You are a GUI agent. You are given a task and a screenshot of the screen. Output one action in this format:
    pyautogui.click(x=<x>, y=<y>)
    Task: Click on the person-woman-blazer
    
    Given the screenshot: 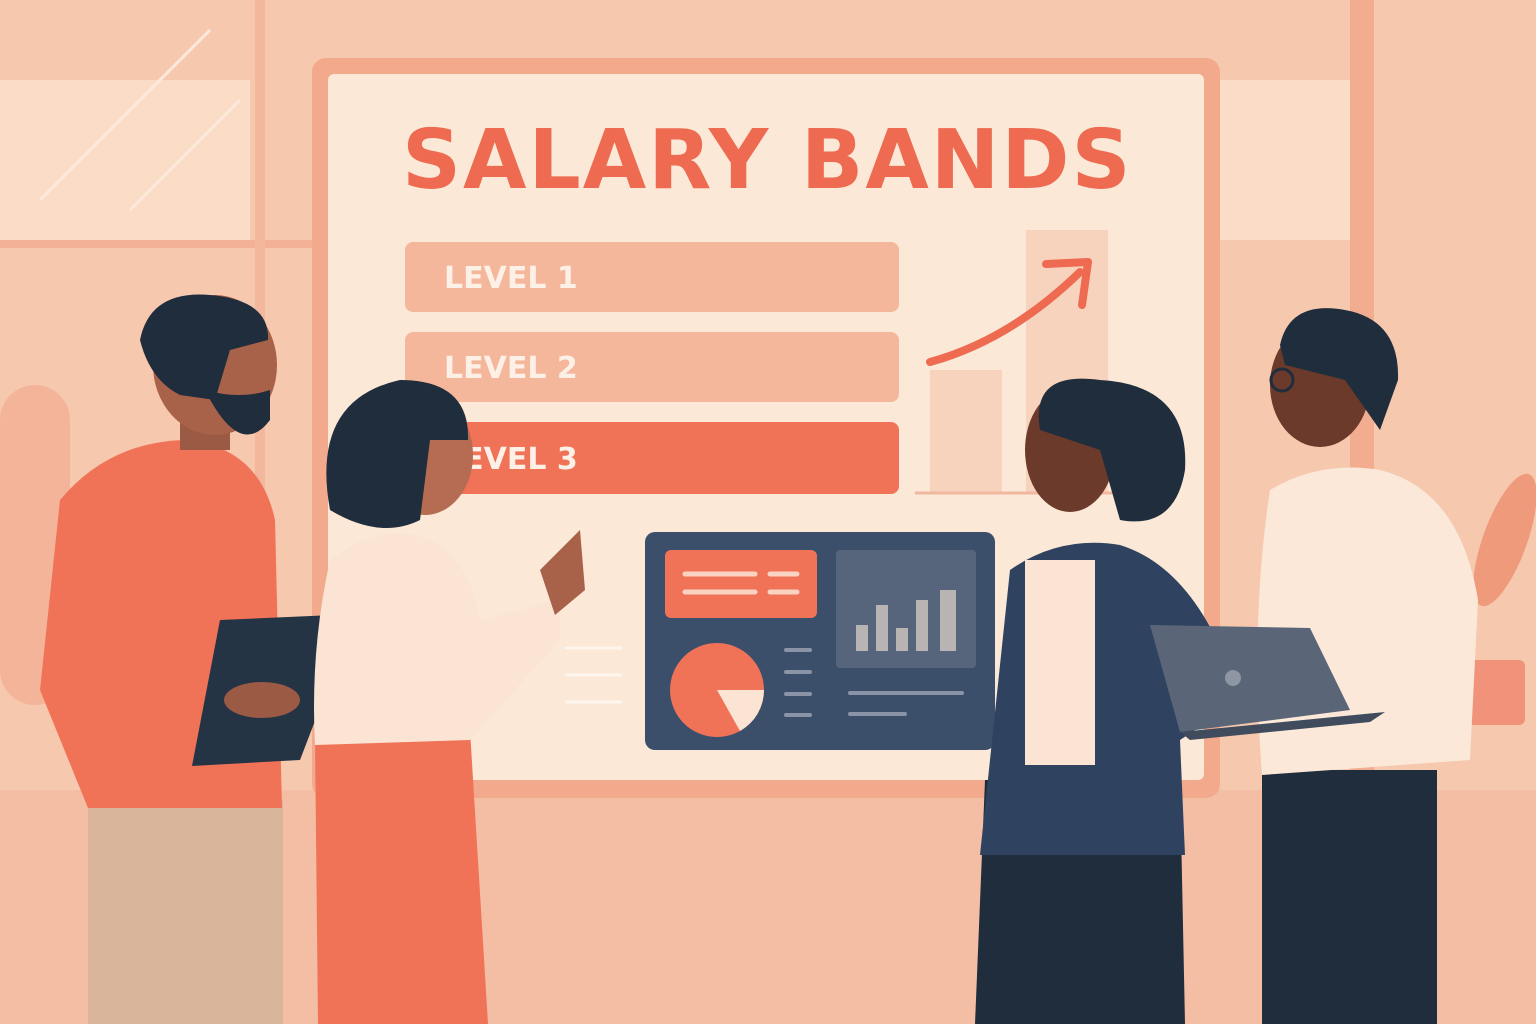 What is the action you would take?
    pyautogui.click(x=1107, y=701)
    